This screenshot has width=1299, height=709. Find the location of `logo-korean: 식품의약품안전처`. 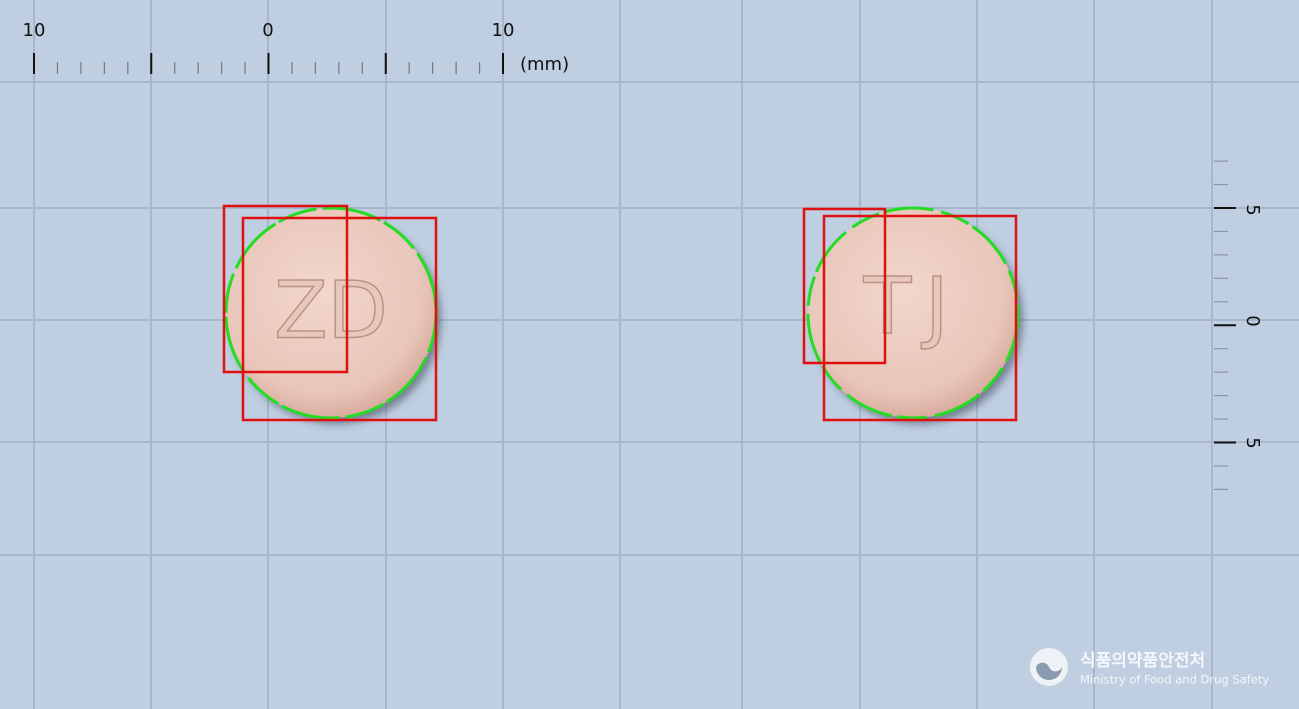

logo-korean: 식품의약품안전처 is located at coordinates (1142, 660).